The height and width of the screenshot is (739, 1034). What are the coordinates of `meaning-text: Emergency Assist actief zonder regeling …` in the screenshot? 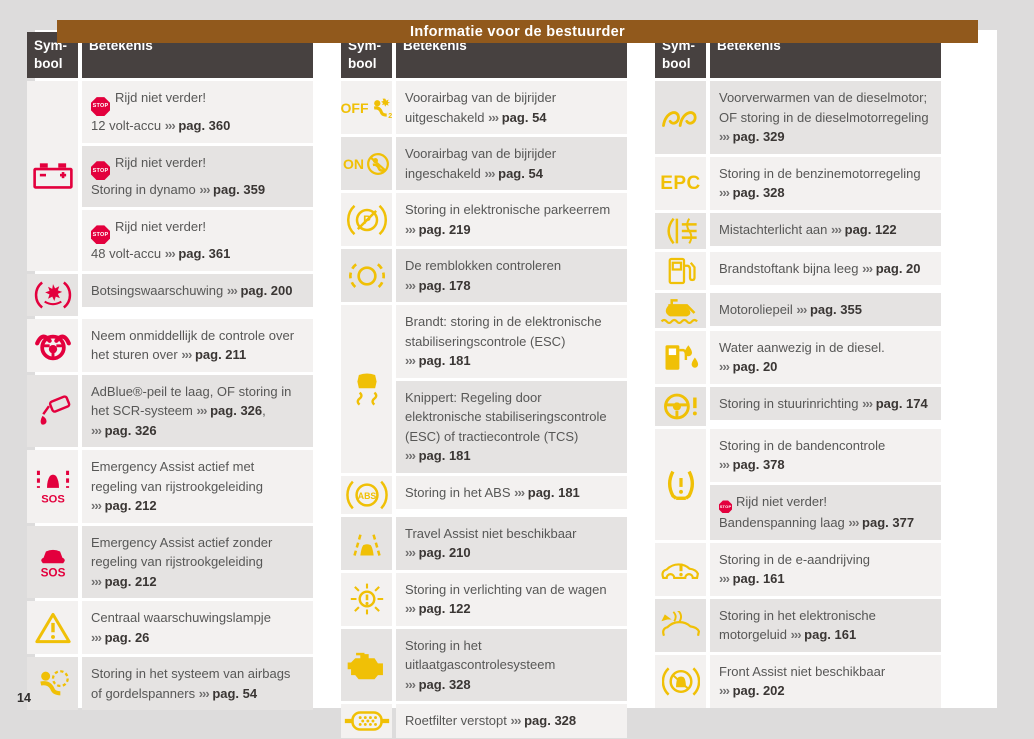 It's located at (182, 552).